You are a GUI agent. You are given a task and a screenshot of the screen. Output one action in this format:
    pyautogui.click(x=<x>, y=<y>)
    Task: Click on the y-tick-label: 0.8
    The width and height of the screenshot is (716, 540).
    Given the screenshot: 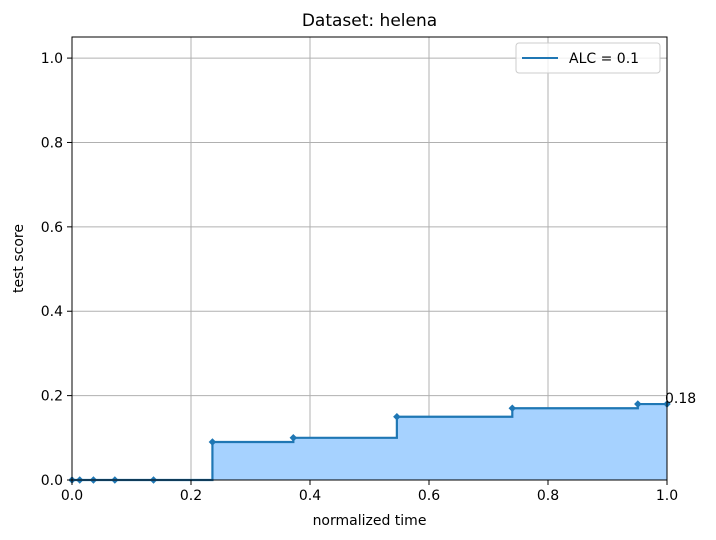 What is the action you would take?
    pyautogui.click(x=52, y=143)
    